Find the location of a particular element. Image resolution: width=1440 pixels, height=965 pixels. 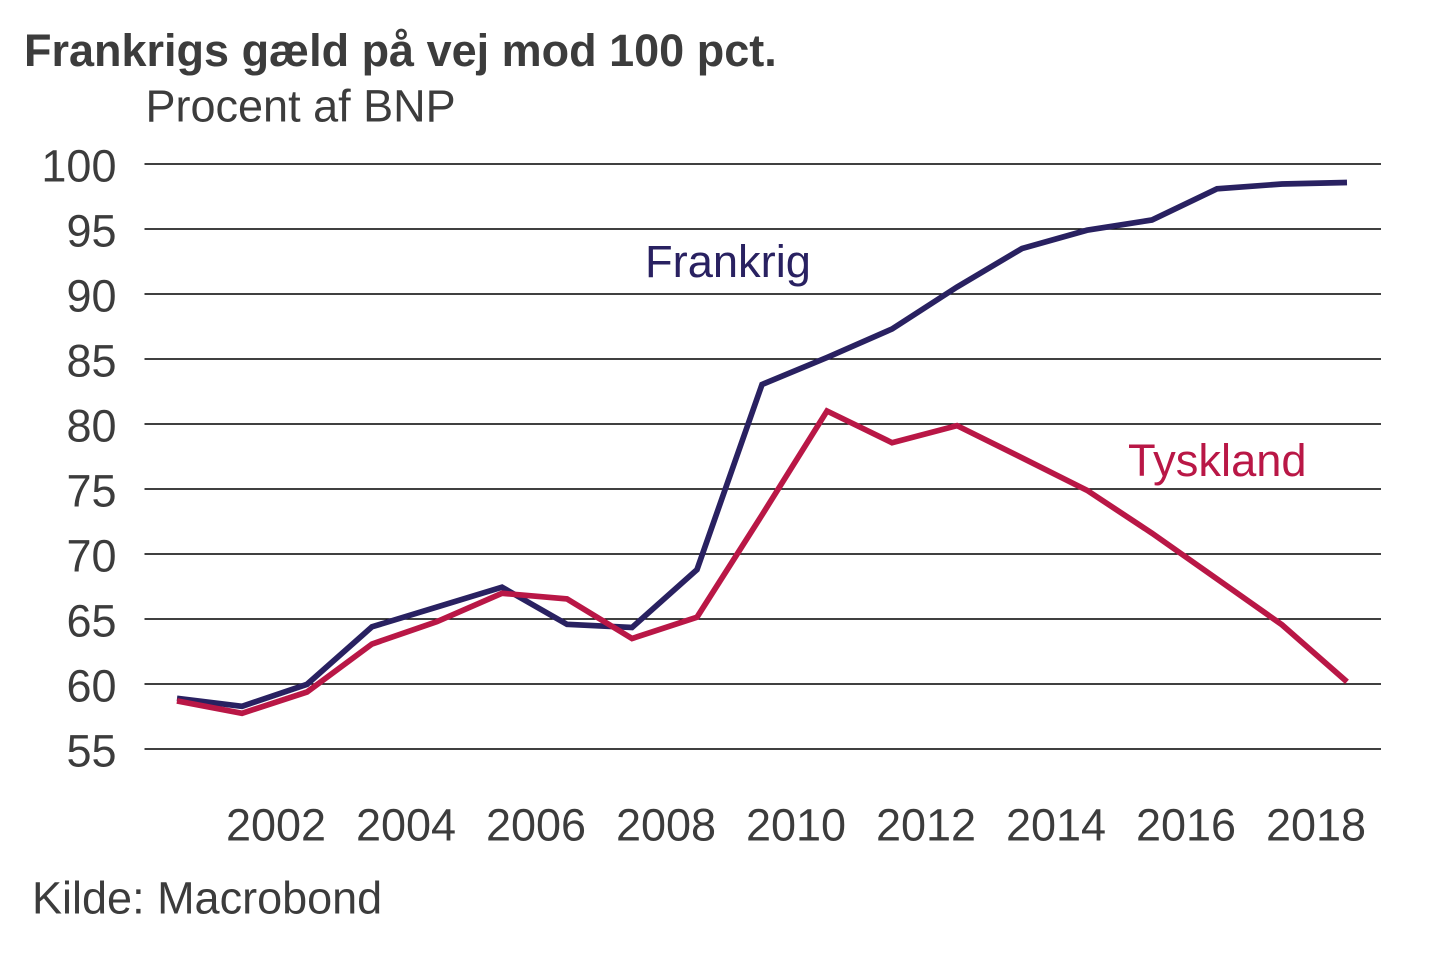

svg-text: 85 is located at coordinates (91, 360).